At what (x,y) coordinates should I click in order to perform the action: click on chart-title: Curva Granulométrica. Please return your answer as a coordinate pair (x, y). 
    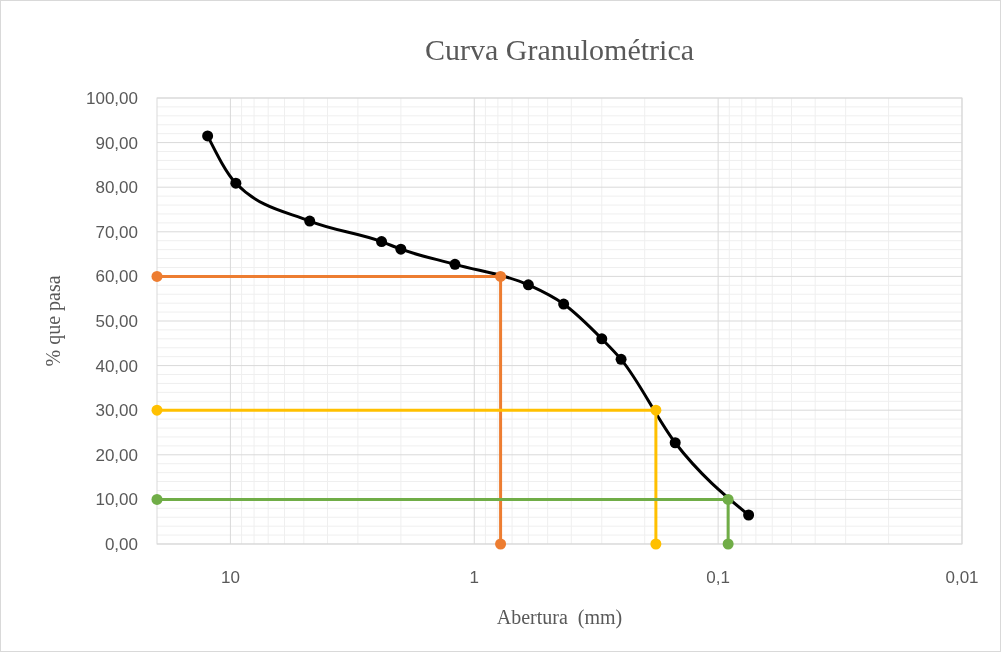
    Looking at the image, I should click on (559, 49).